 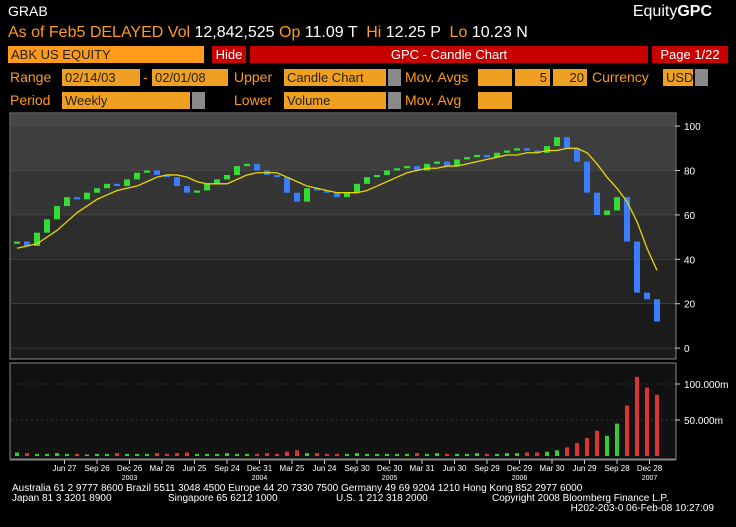 I want to click on ma2: 20, so click(x=570, y=77).